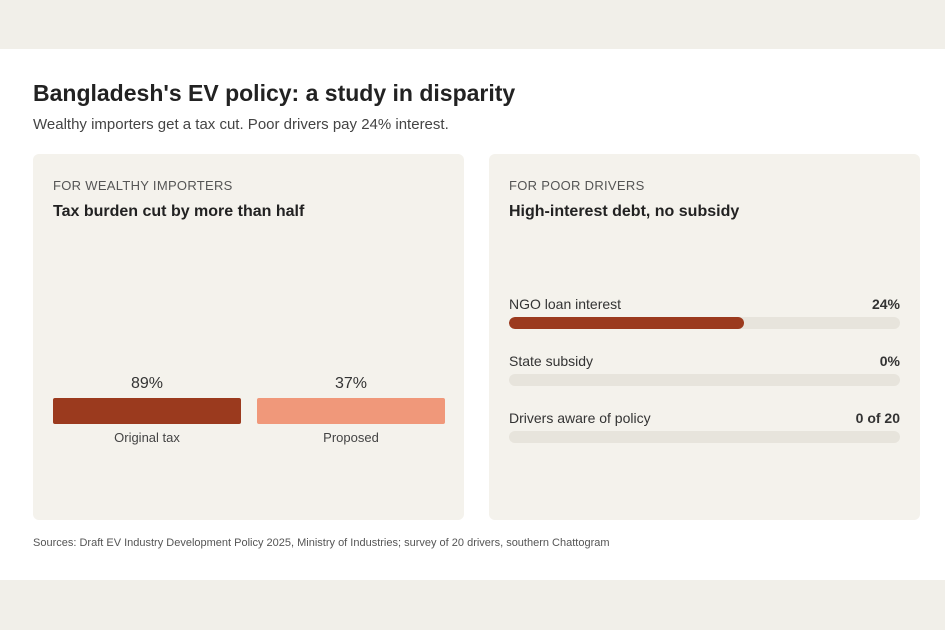 The image size is (945, 630). I want to click on tax-bar-category-label: Proposed, so click(351, 437).